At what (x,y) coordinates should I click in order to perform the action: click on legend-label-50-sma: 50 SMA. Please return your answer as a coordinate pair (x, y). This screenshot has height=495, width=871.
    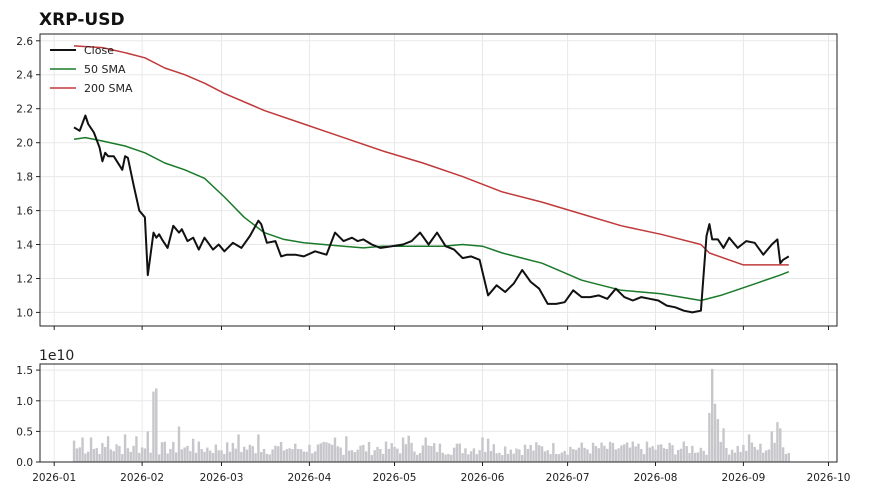
    Looking at the image, I should click on (105, 69).